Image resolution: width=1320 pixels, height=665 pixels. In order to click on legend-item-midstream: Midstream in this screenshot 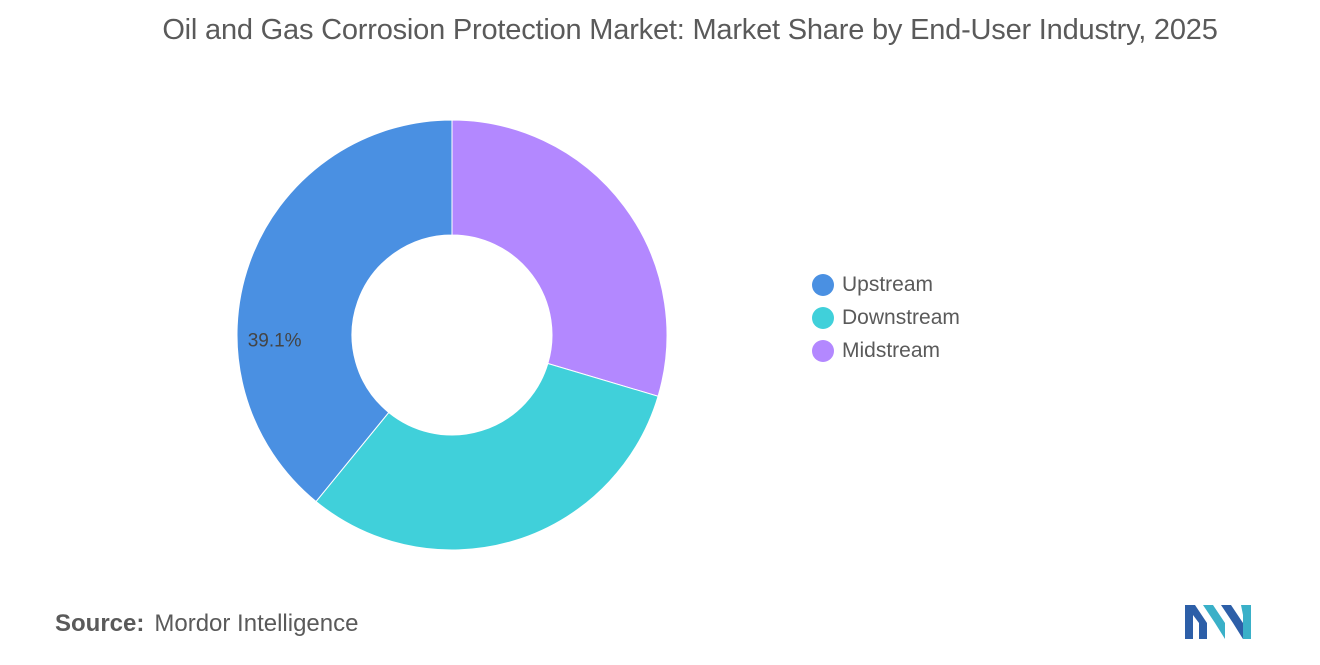, I will do `click(886, 350)`.